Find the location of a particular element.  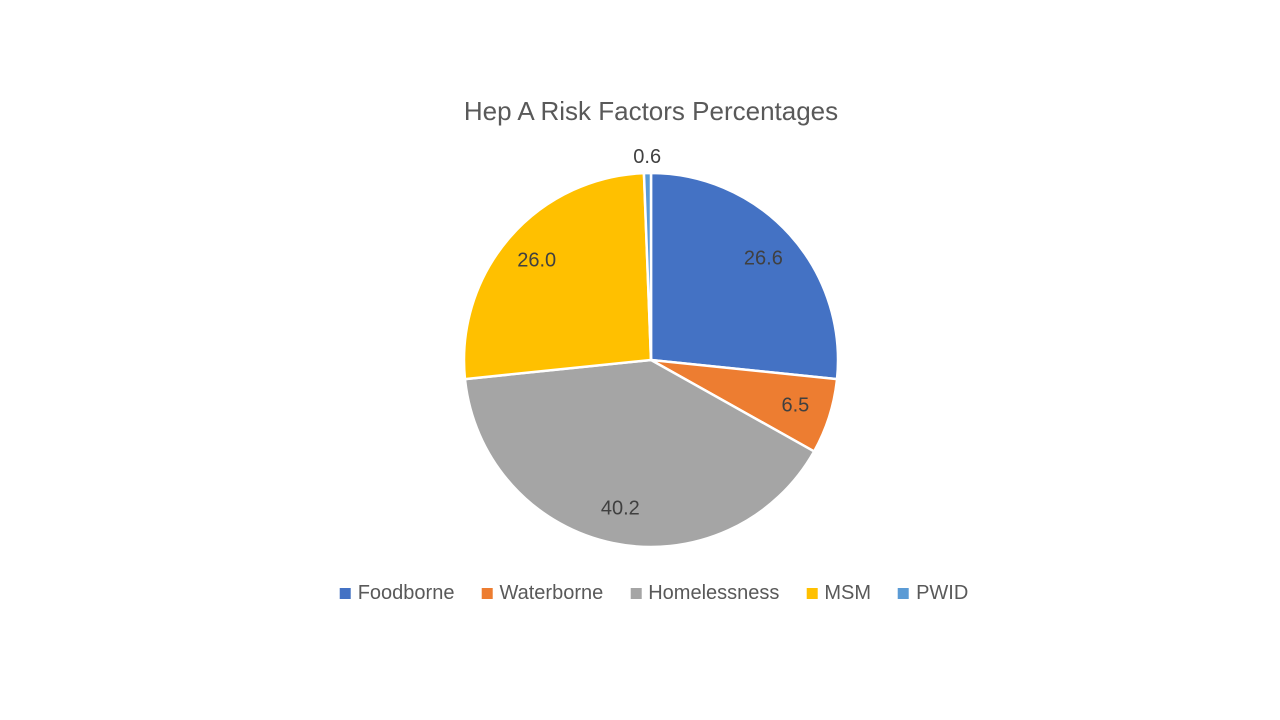

legend-item-pwid: PWID is located at coordinates (933, 593).